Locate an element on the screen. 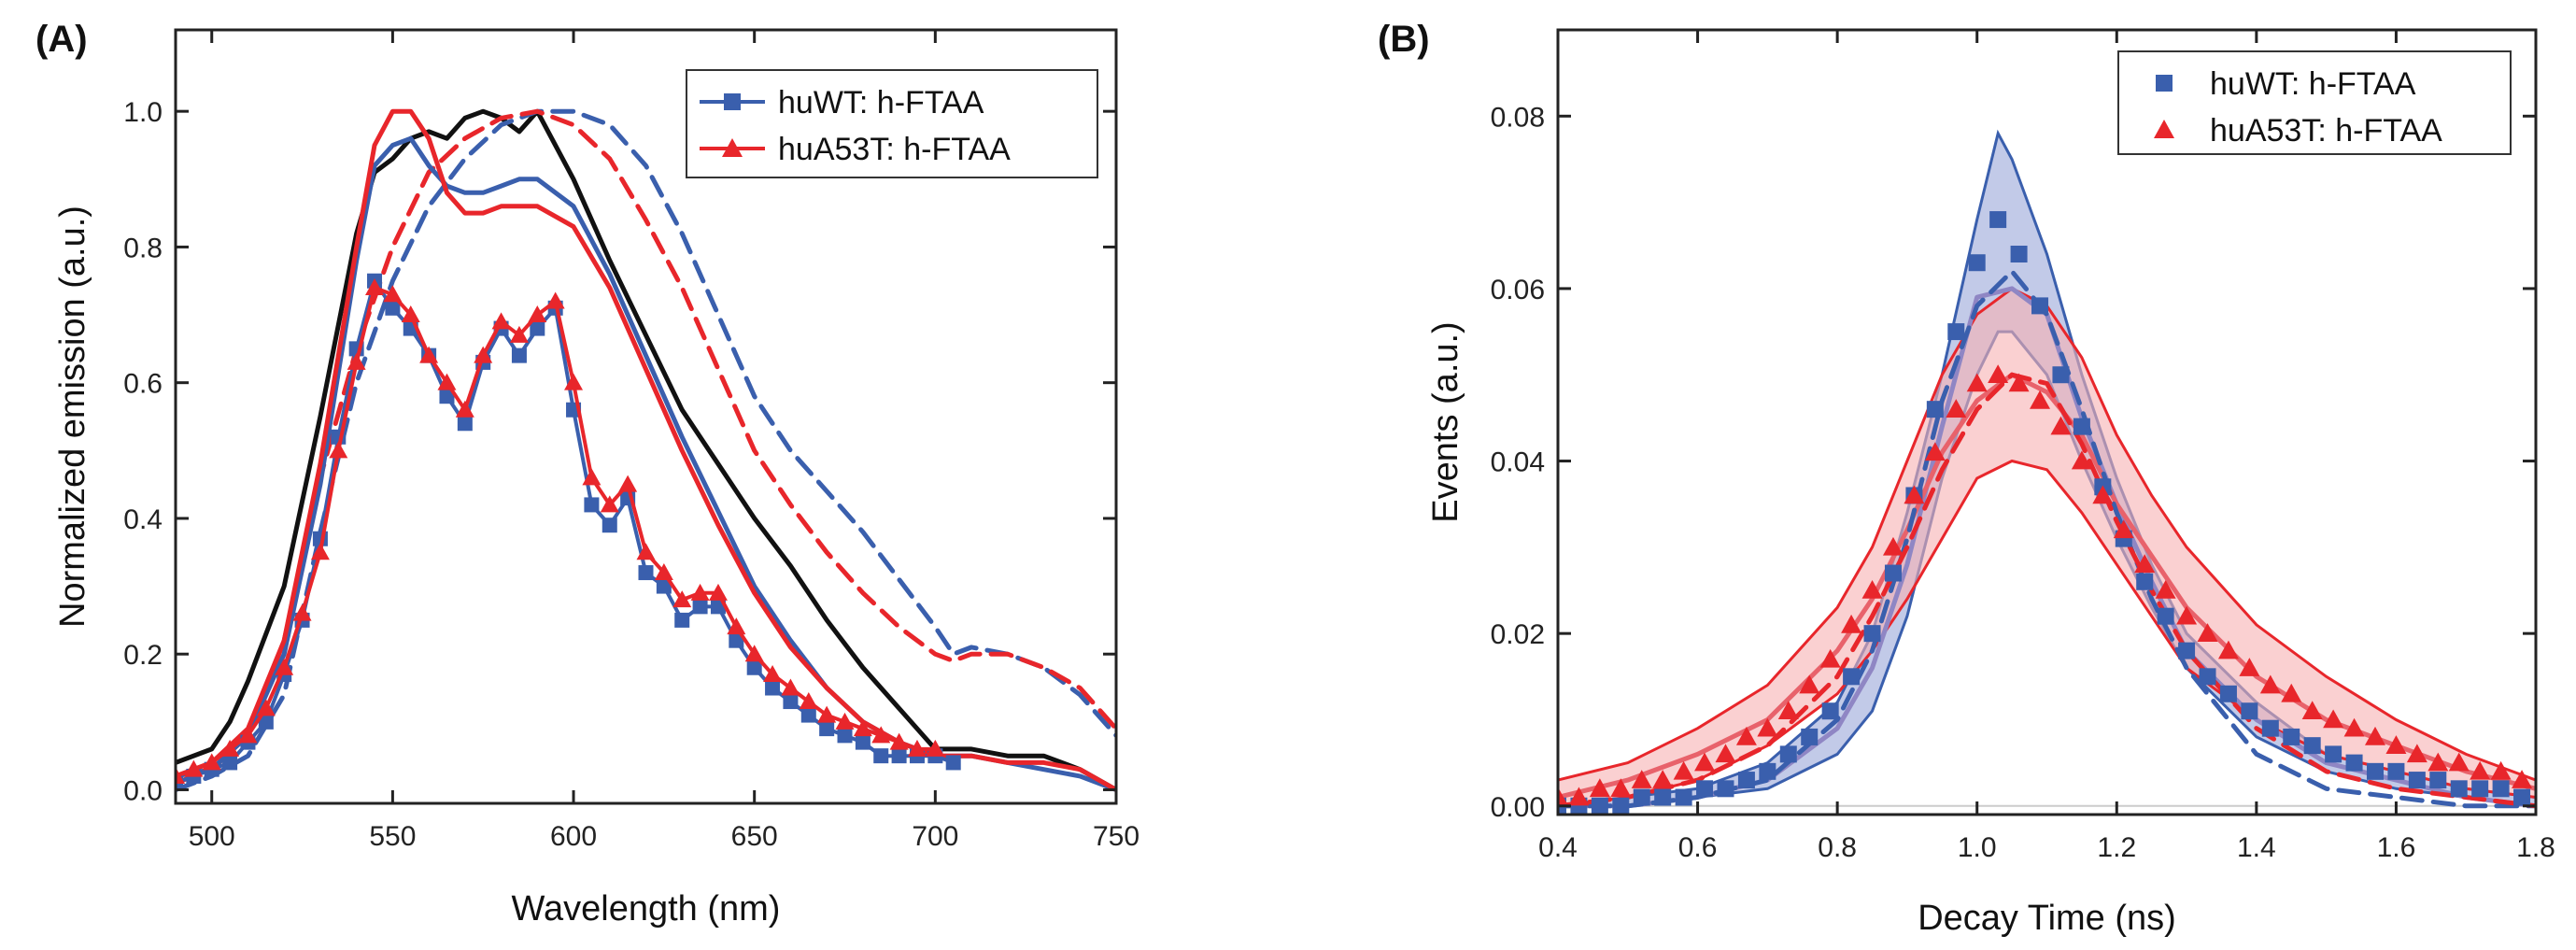 This screenshot has height=950, width=2576. x-tick-label: 550 is located at coordinates (392, 836).